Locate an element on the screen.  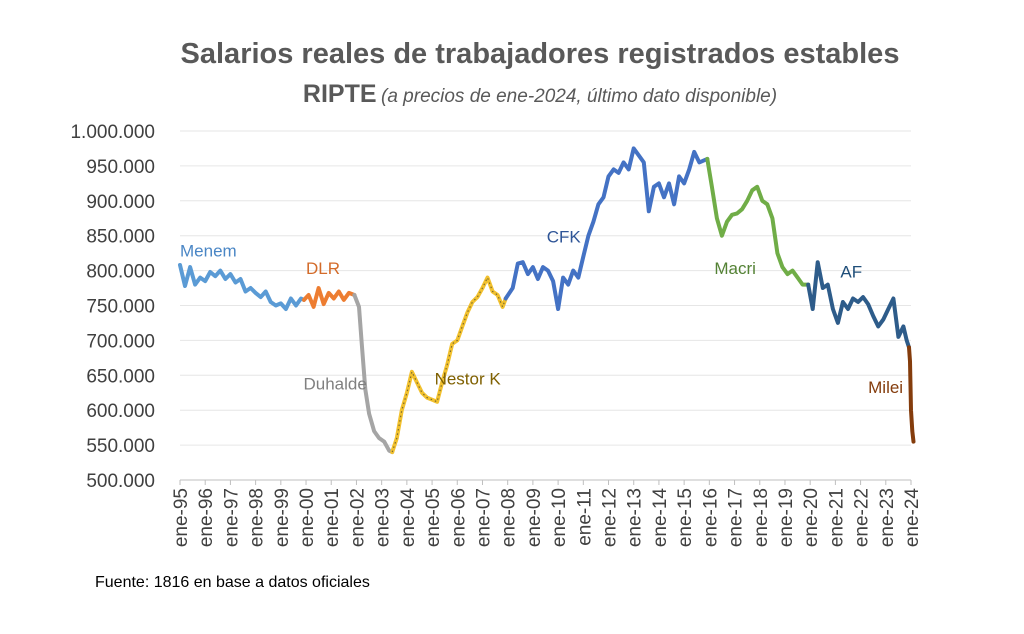
x-tick-label: ene-23 is located at coordinates (887, 517).